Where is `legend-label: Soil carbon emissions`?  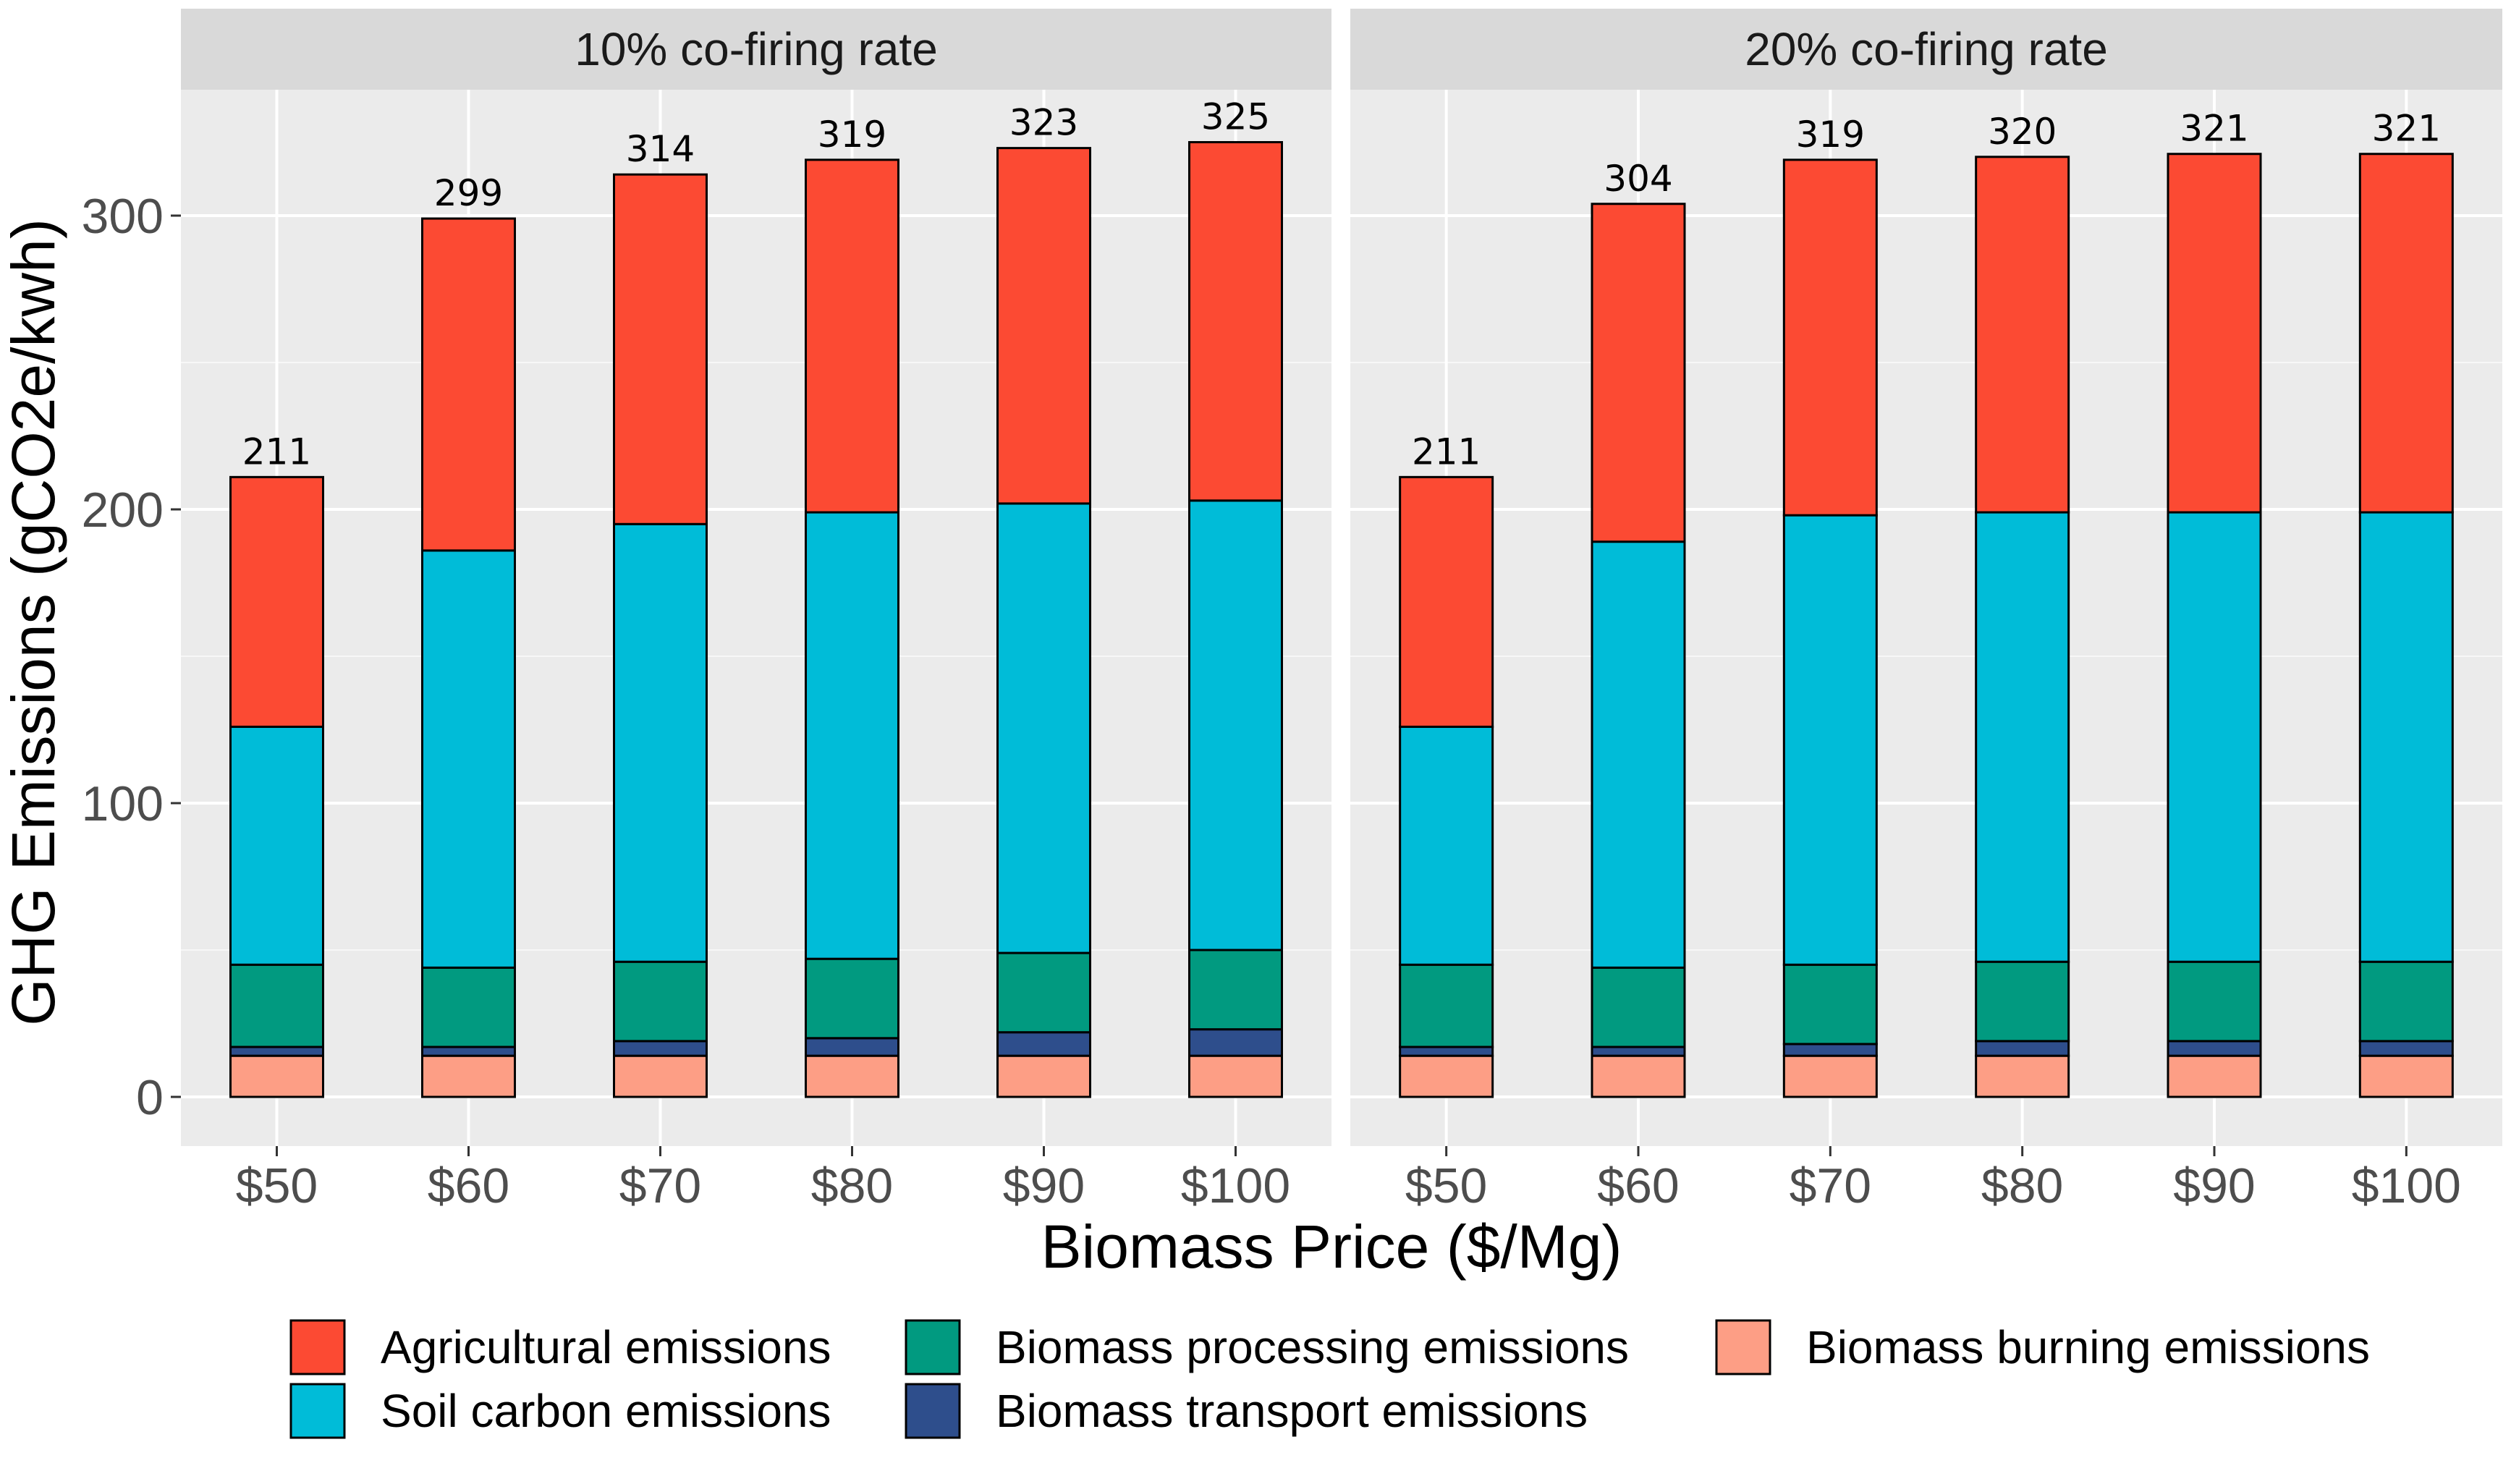 legend-label: Soil carbon emissions is located at coordinates (606, 1411).